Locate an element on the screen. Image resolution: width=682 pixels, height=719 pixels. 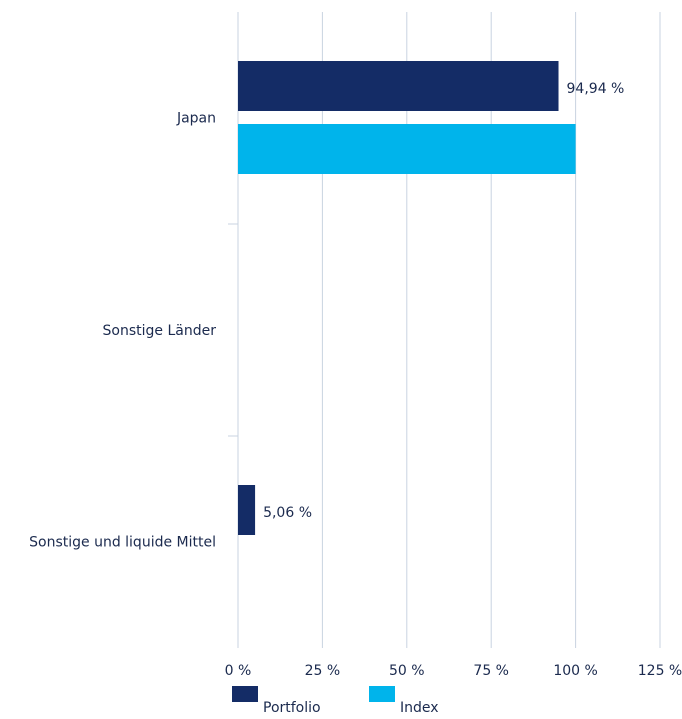
x-tick-label: 75 % is located at coordinates (491, 671).